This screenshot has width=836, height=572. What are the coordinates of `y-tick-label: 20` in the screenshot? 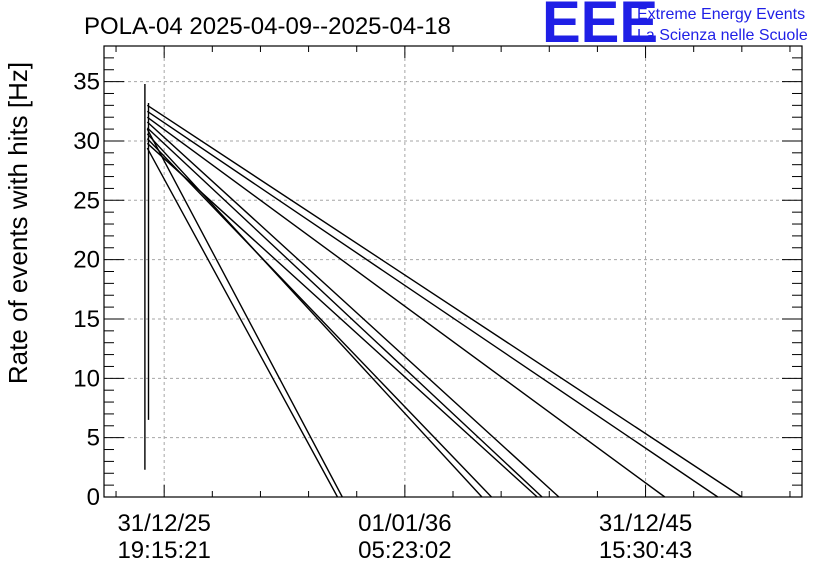 It's located at (86, 260).